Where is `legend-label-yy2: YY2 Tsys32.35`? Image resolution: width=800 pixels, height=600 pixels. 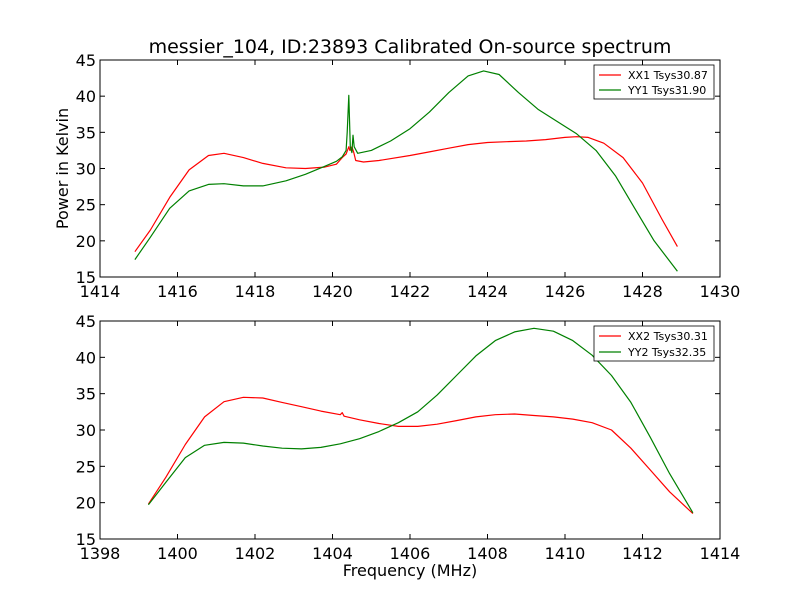
legend-label-yy2: YY2 Tsys32.35 is located at coordinates (666, 352).